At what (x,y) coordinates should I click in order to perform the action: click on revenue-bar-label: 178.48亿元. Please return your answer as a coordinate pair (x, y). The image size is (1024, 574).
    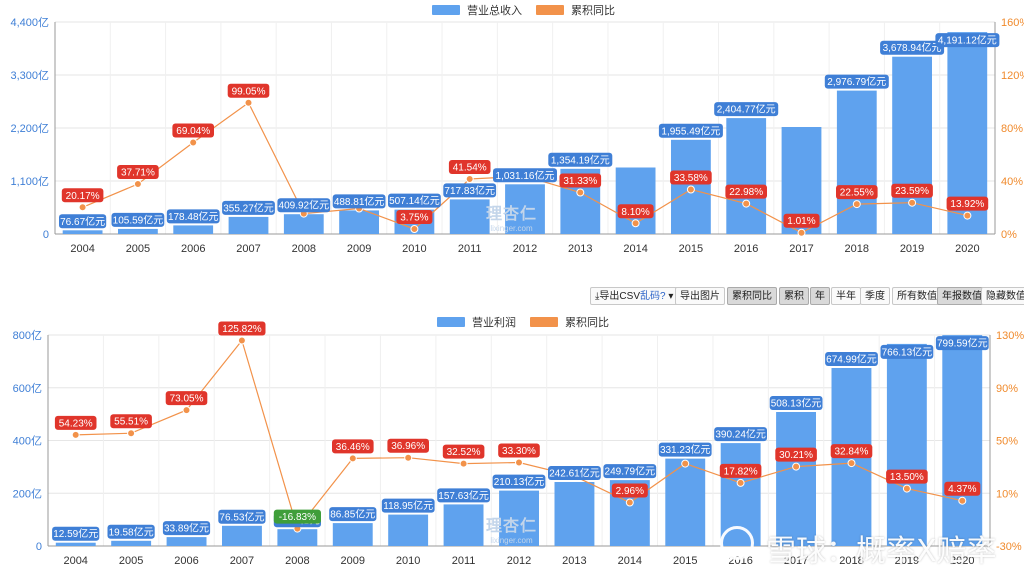
    Looking at the image, I should click on (193, 216).